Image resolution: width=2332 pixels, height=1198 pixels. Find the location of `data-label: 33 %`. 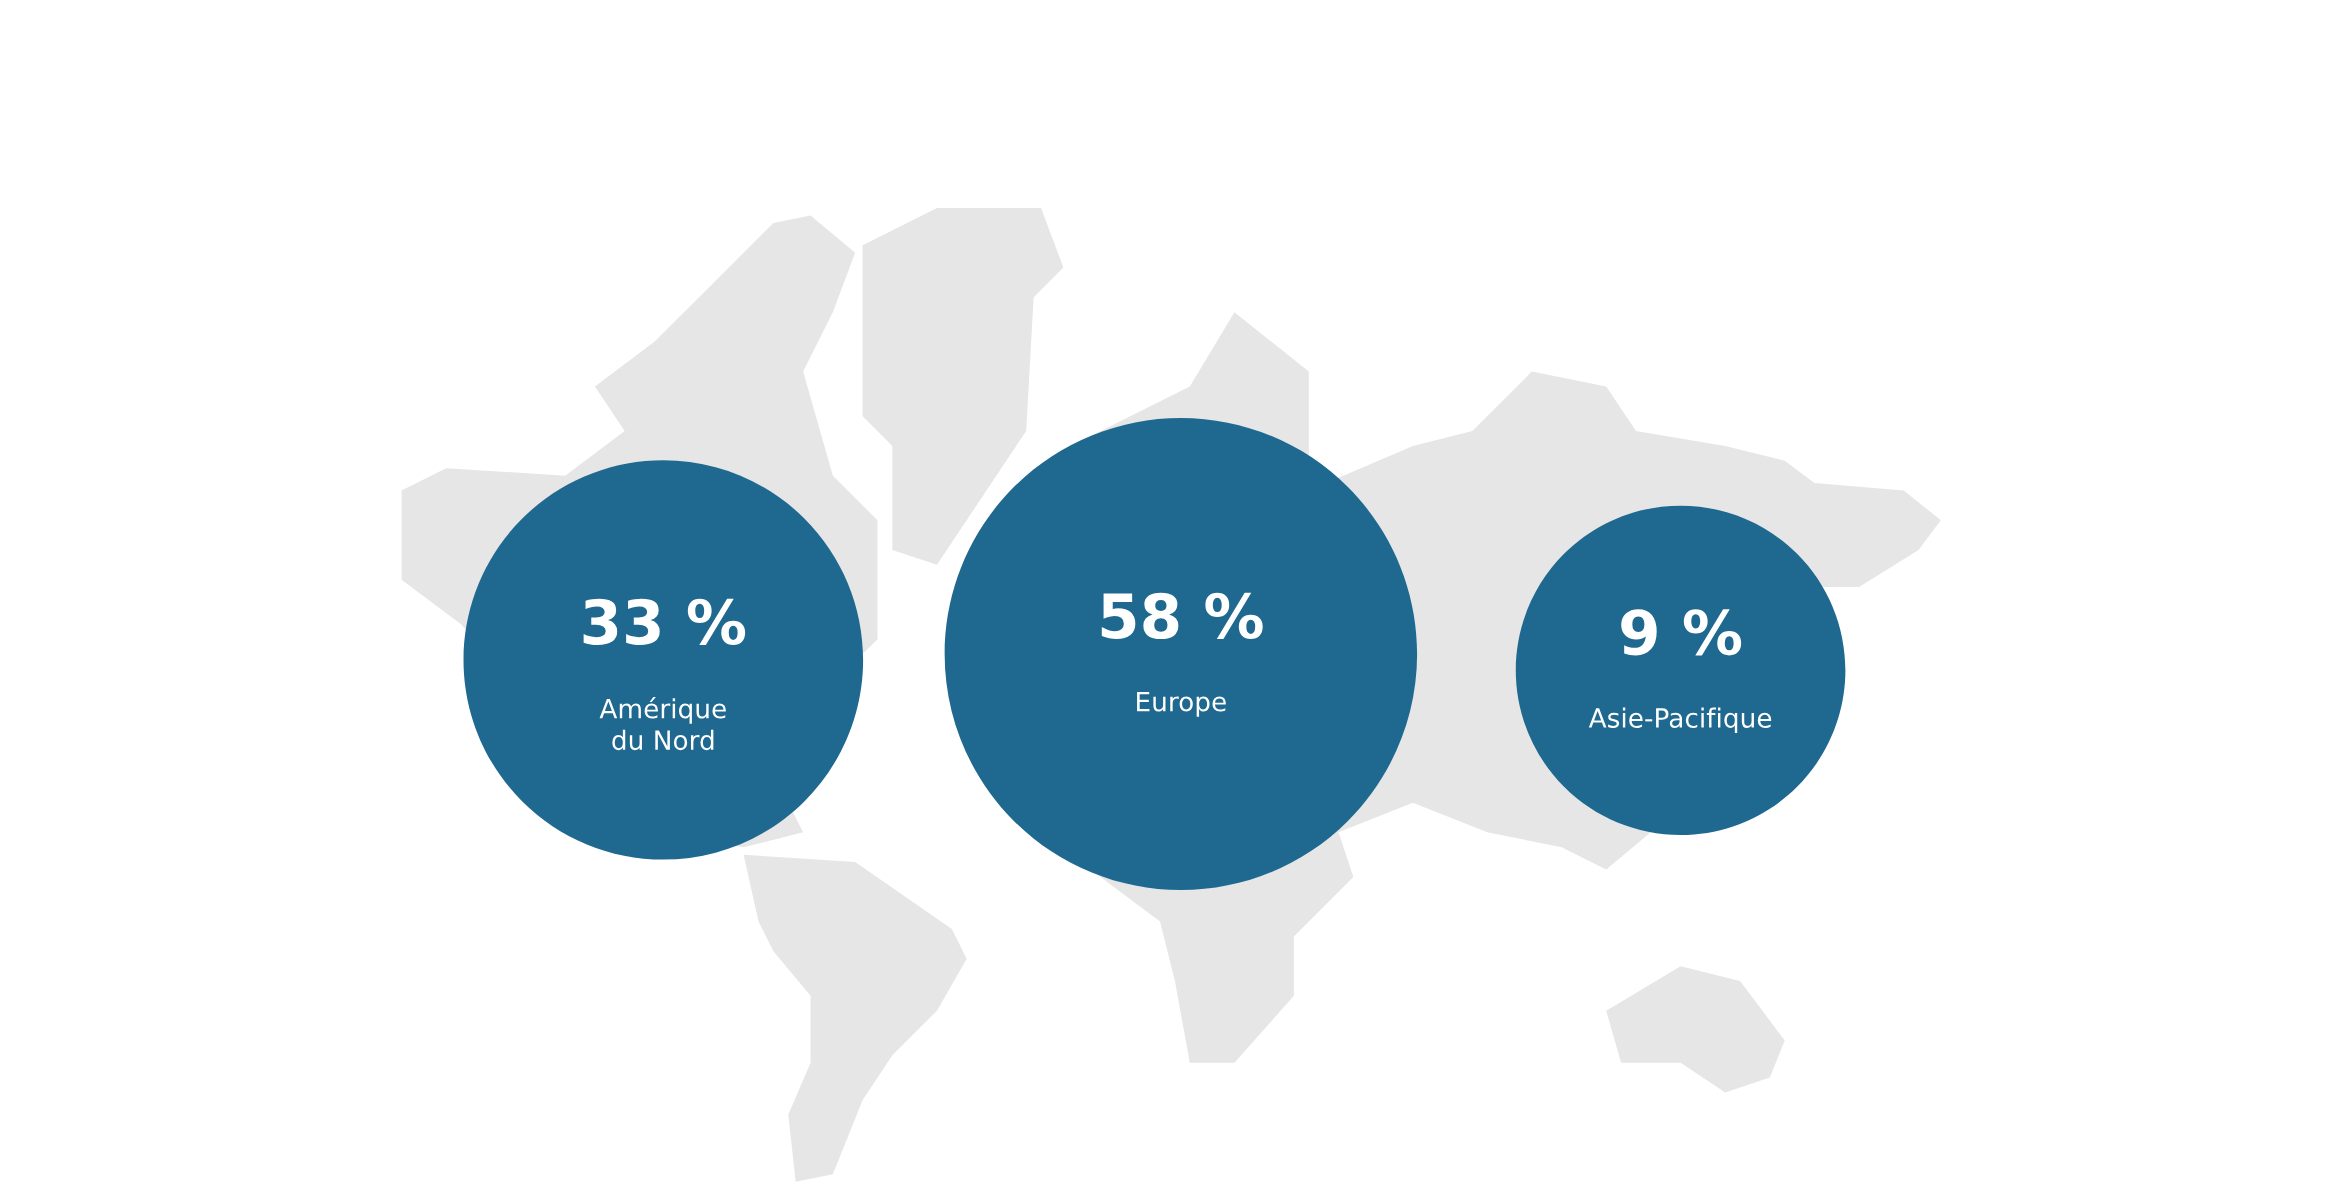

data-label: 33 % is located at coordinates (664, 621).